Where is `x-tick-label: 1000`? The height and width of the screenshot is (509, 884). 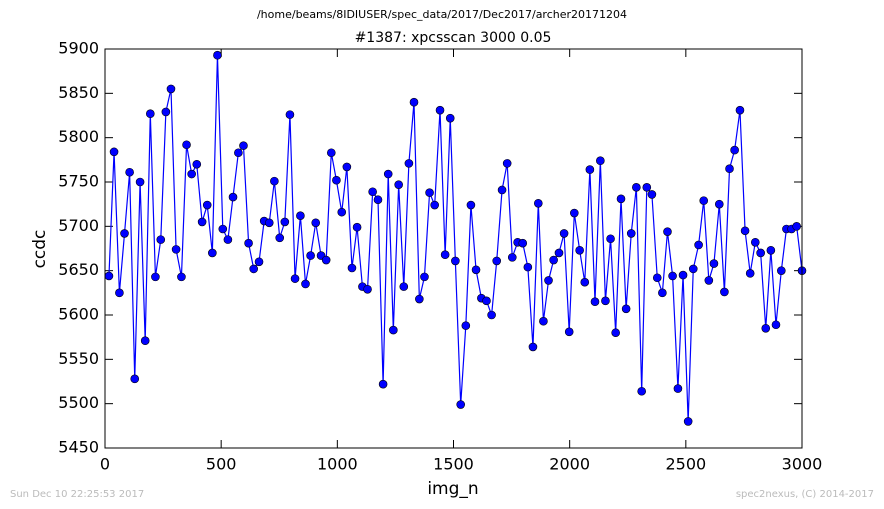 x-tick-label: 1000 is located at coordinates (337, 464).